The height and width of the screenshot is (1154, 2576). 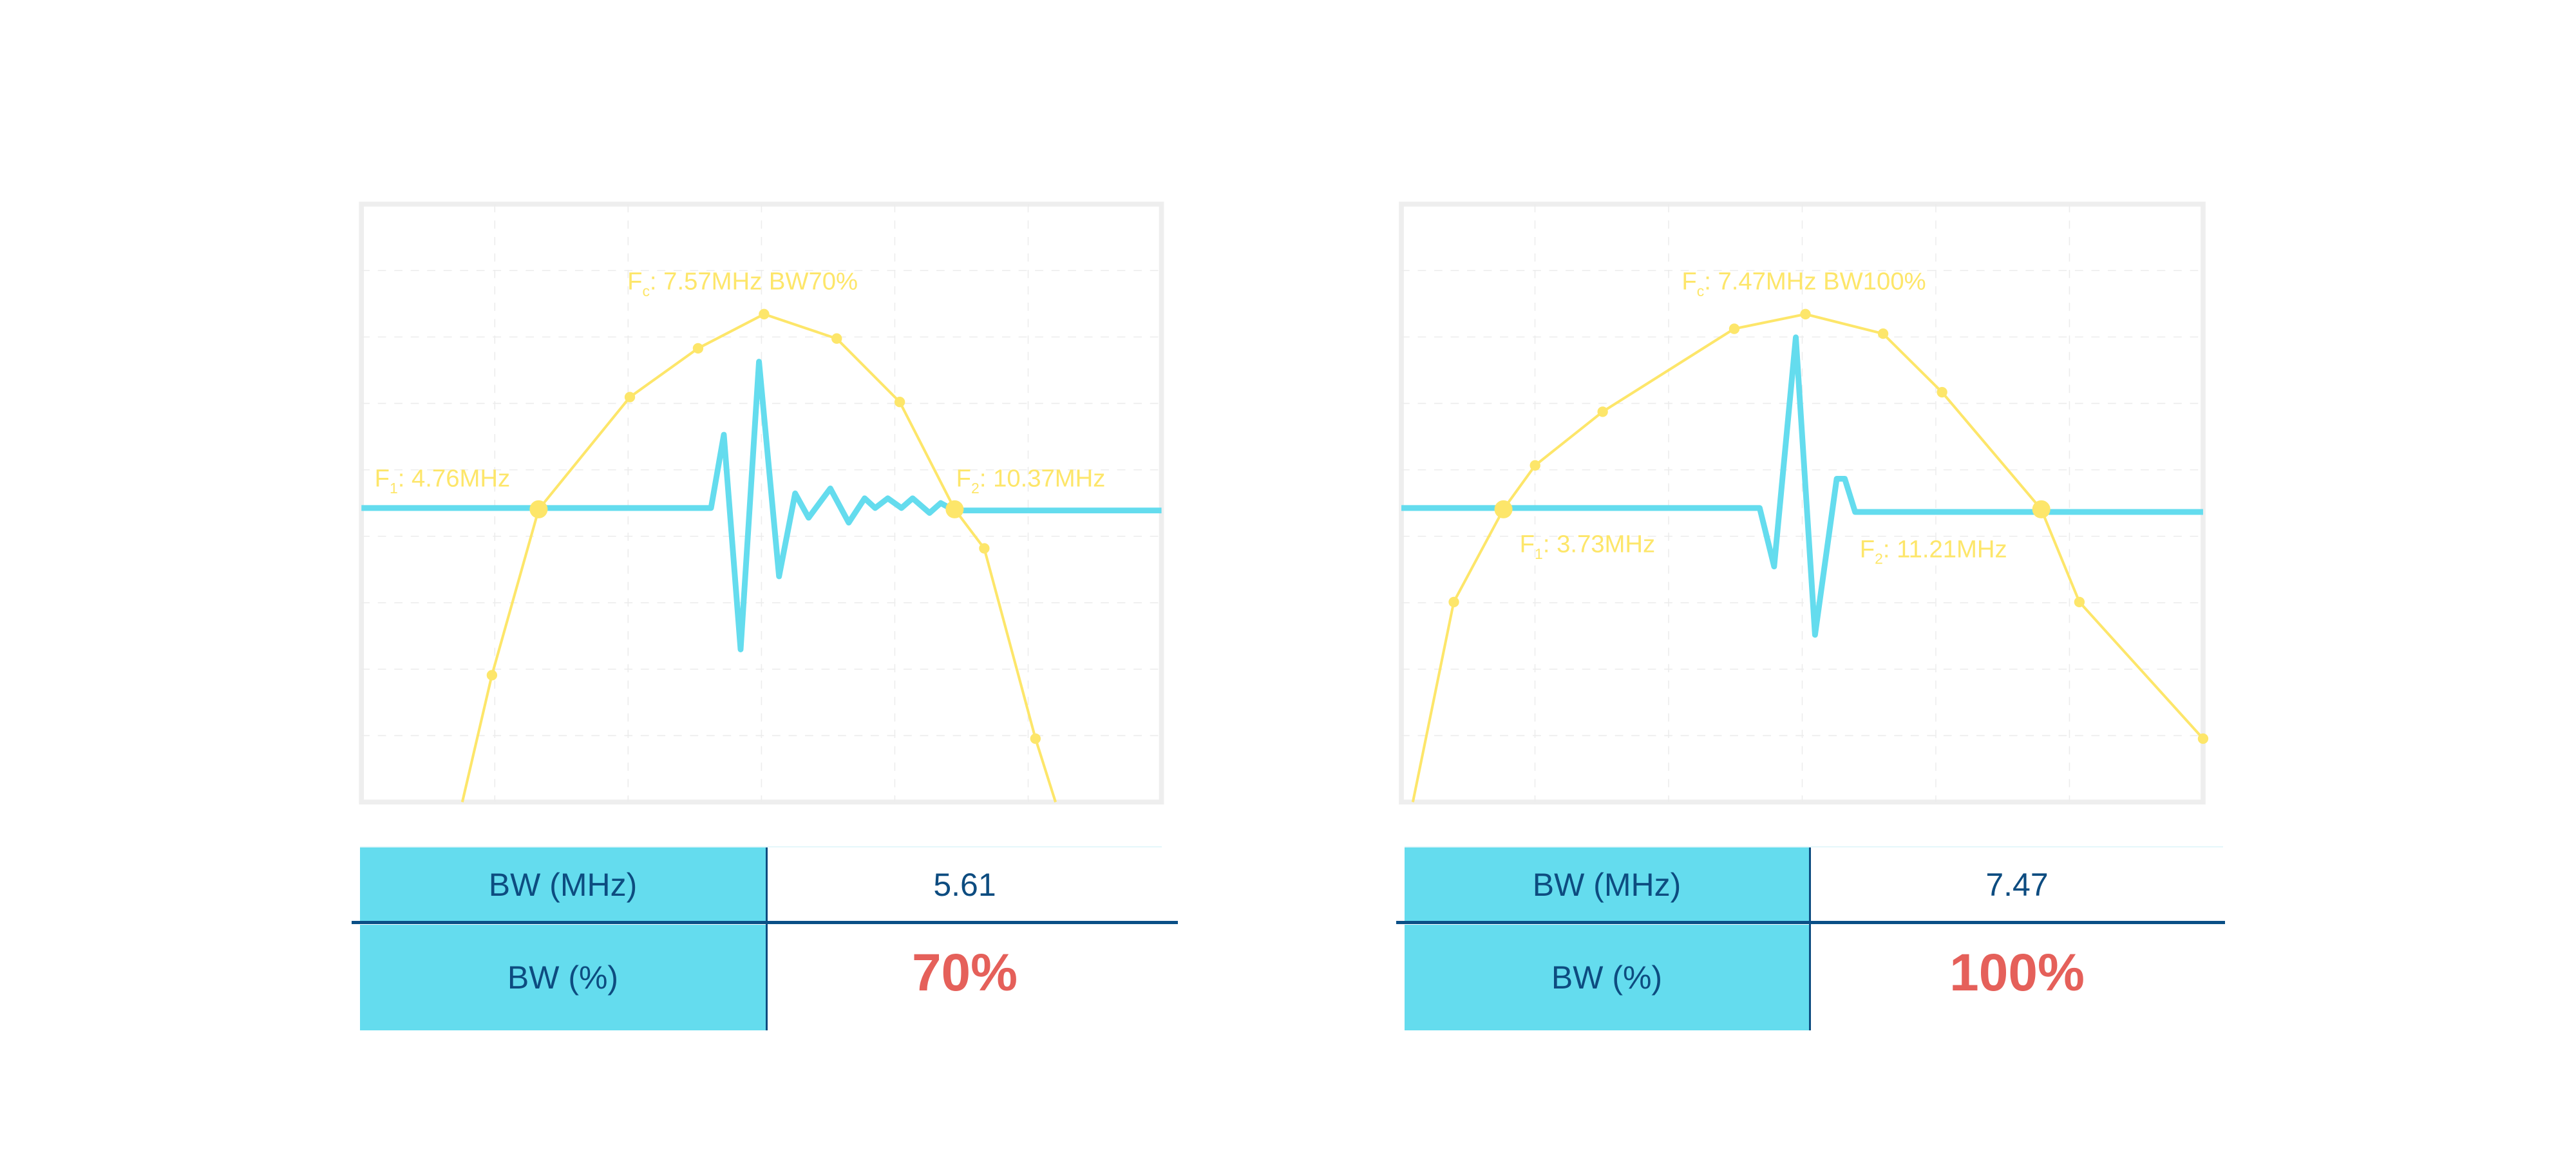 I want to click on f2-label: F2: 10.37MHz, so click(x=1031, y=481).